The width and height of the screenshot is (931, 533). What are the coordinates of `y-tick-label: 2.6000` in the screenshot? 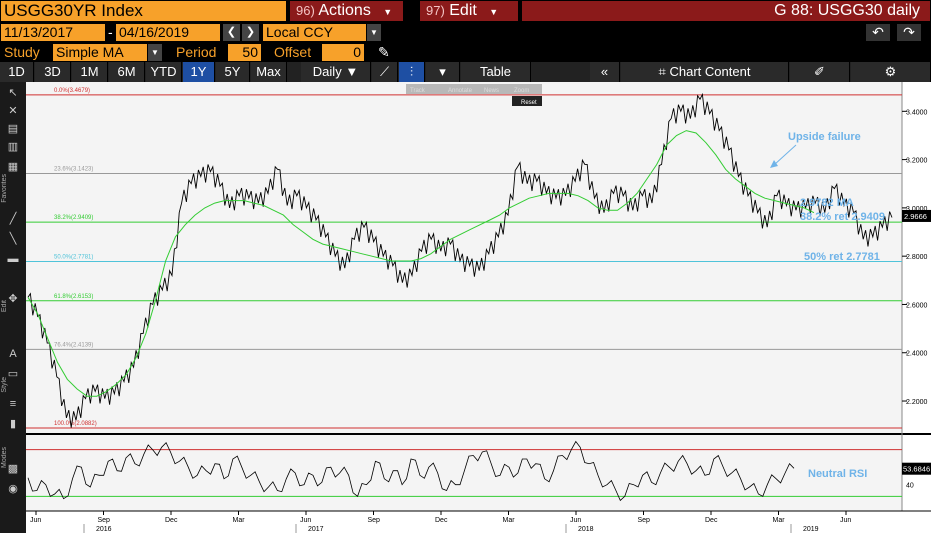 It's located at (917, 305).